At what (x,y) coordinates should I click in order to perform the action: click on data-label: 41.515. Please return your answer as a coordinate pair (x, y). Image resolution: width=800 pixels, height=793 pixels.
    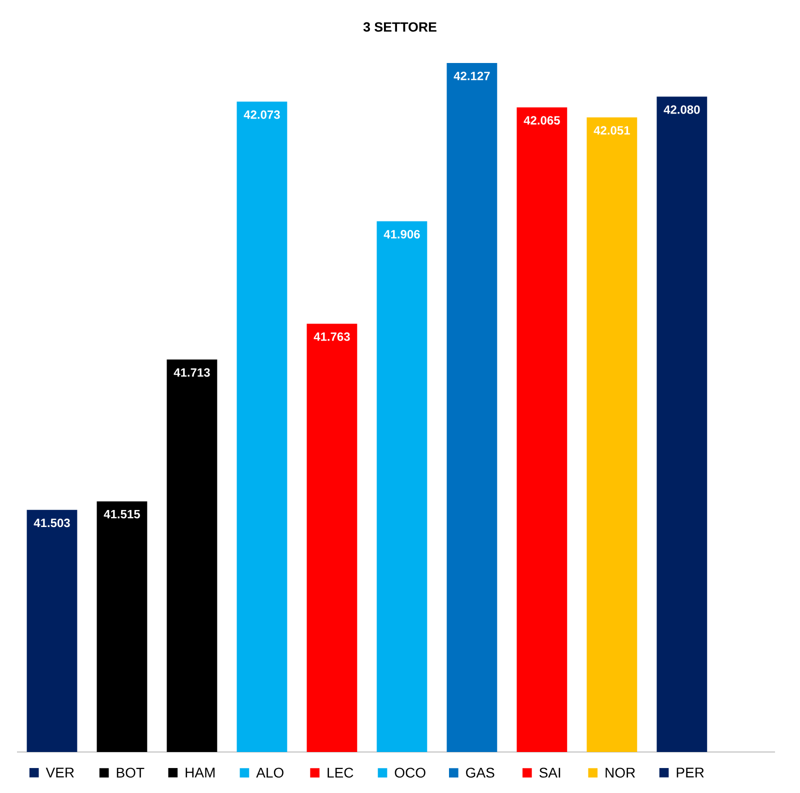
    Looking at the image, I should click on (122, 514).